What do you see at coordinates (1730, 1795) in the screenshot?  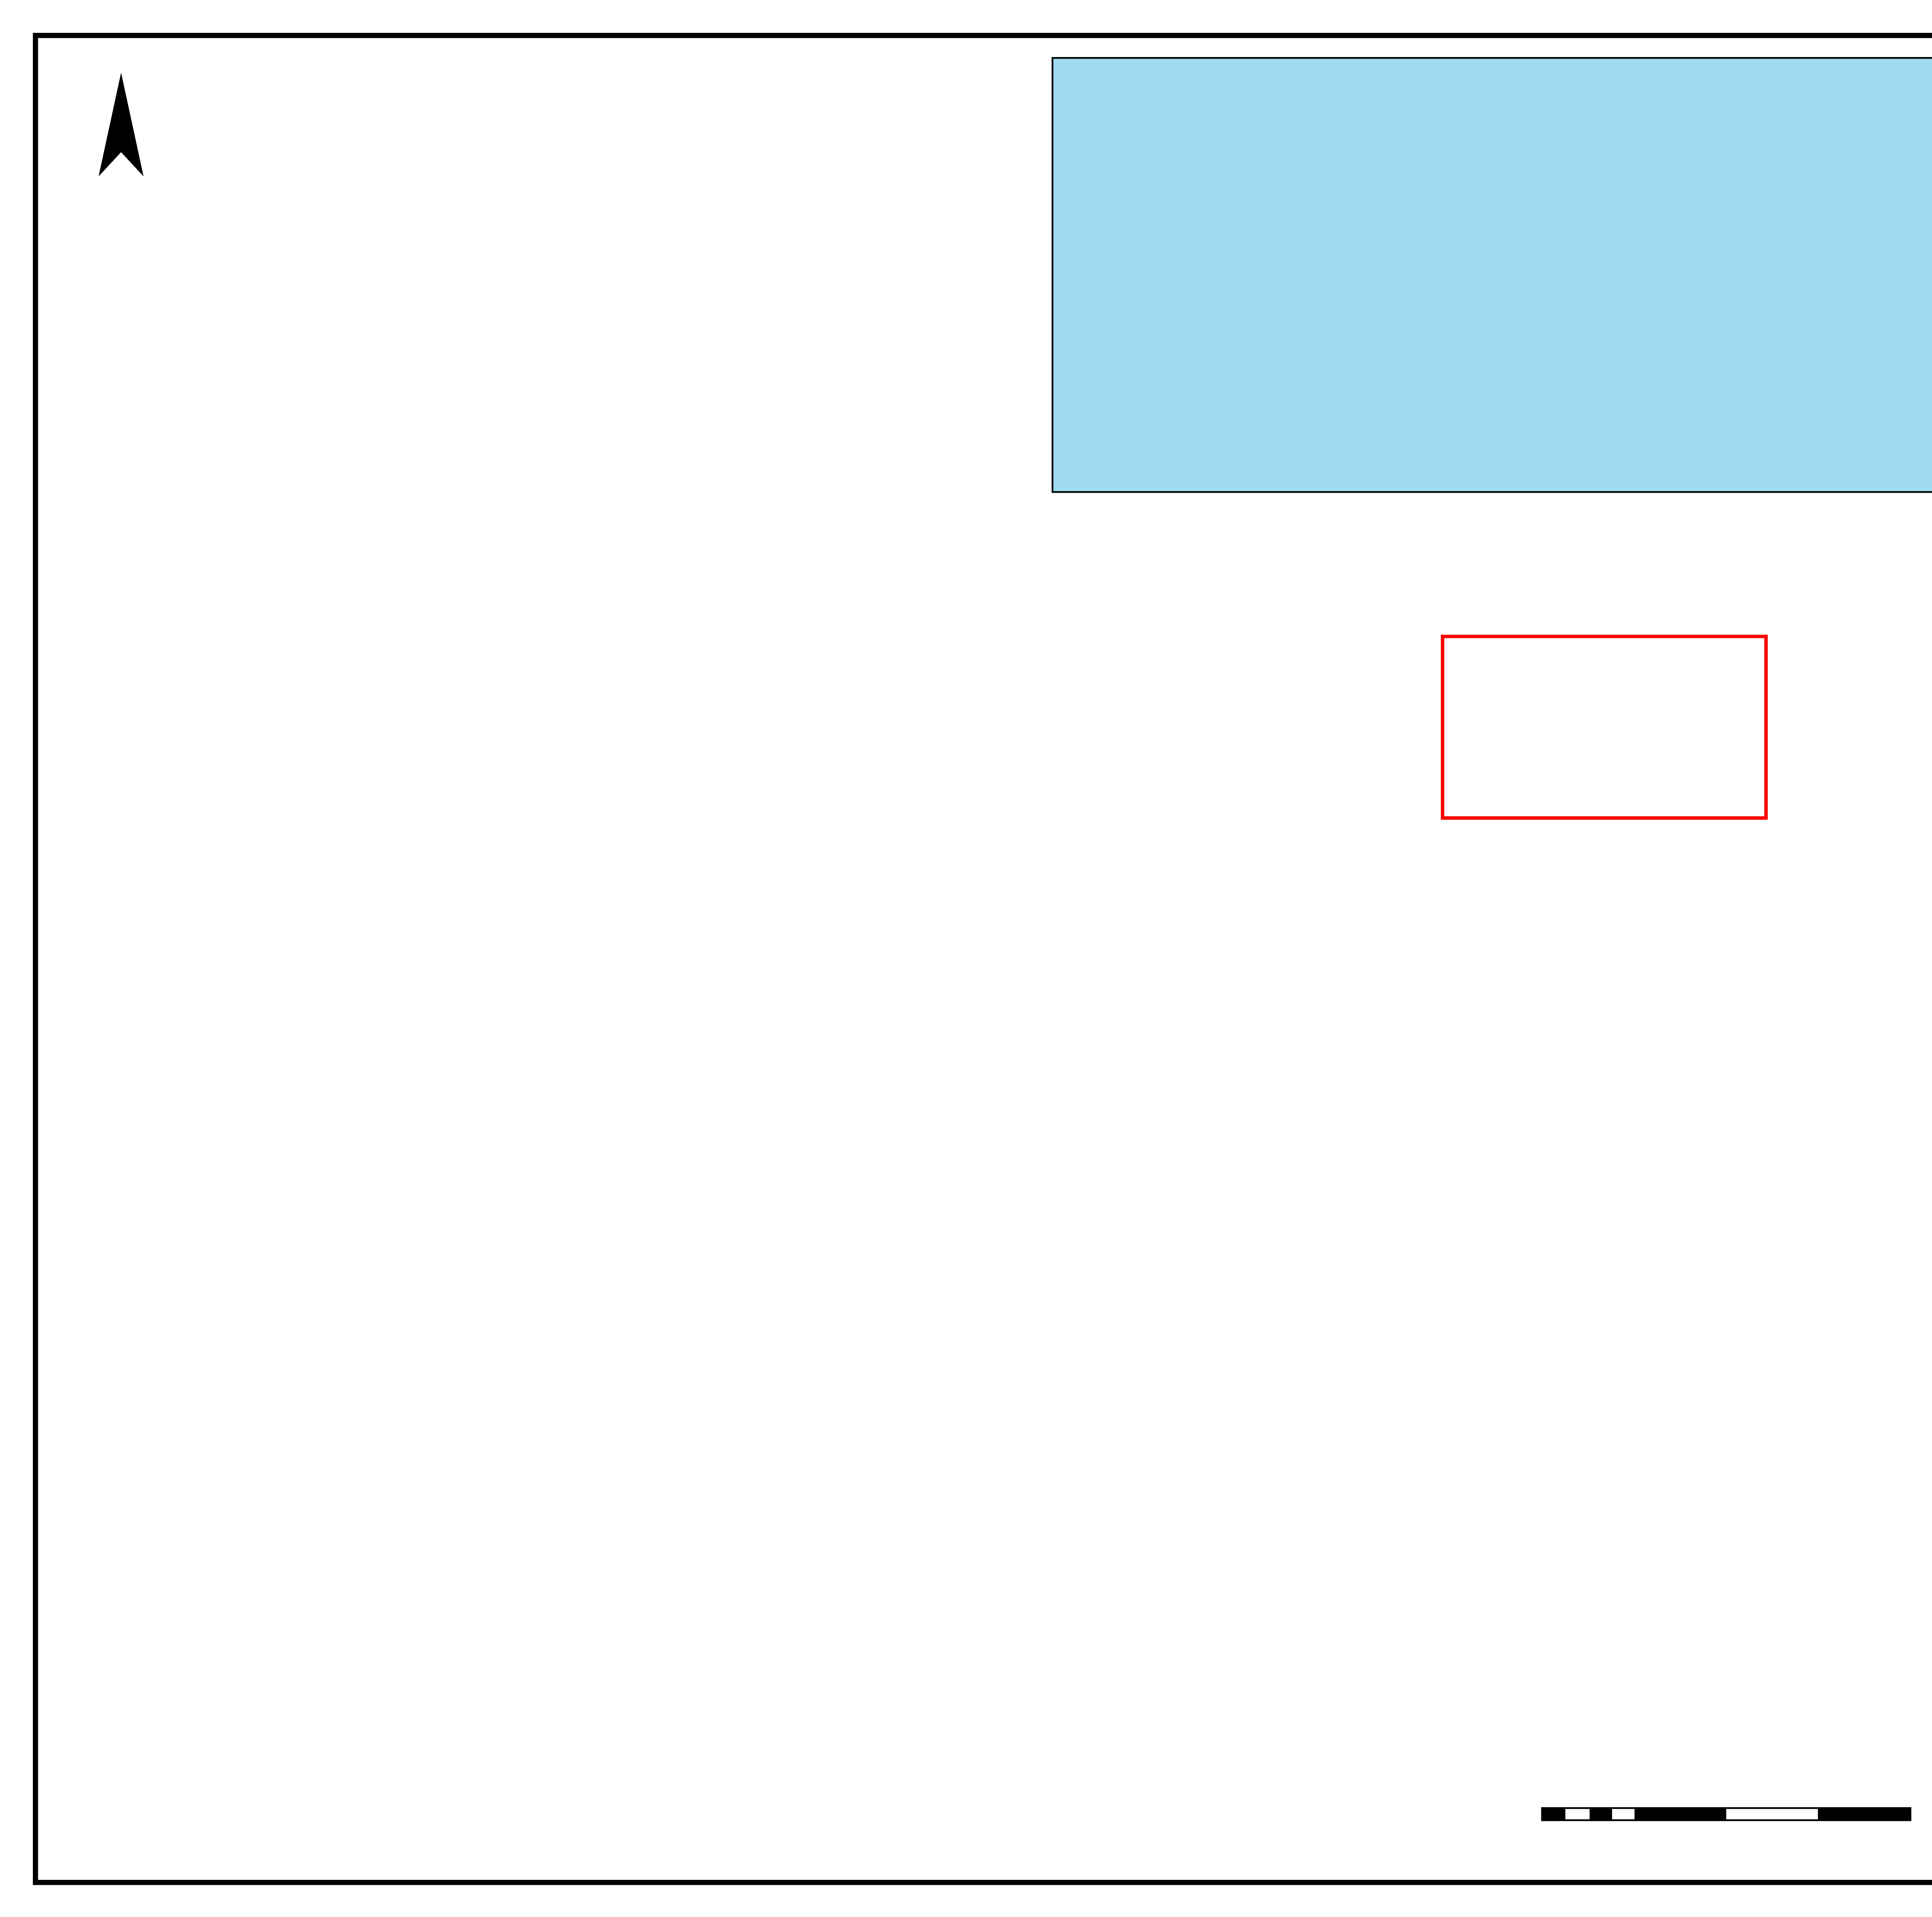 I see `scale-bar-numbers` at bounding box center [1730, 1795].